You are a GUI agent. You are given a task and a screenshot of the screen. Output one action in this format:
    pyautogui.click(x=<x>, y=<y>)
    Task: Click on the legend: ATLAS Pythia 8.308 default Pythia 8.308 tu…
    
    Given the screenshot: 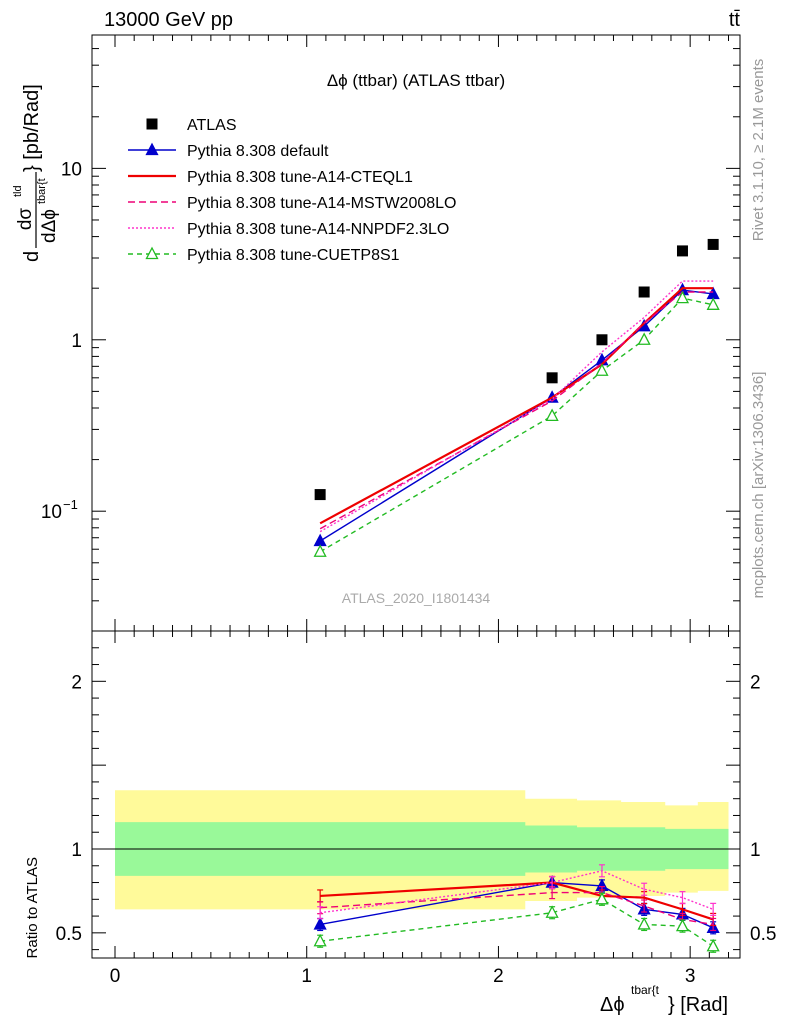 What is the action you would take?
    pyautogui.click(x=292, y=190)
    